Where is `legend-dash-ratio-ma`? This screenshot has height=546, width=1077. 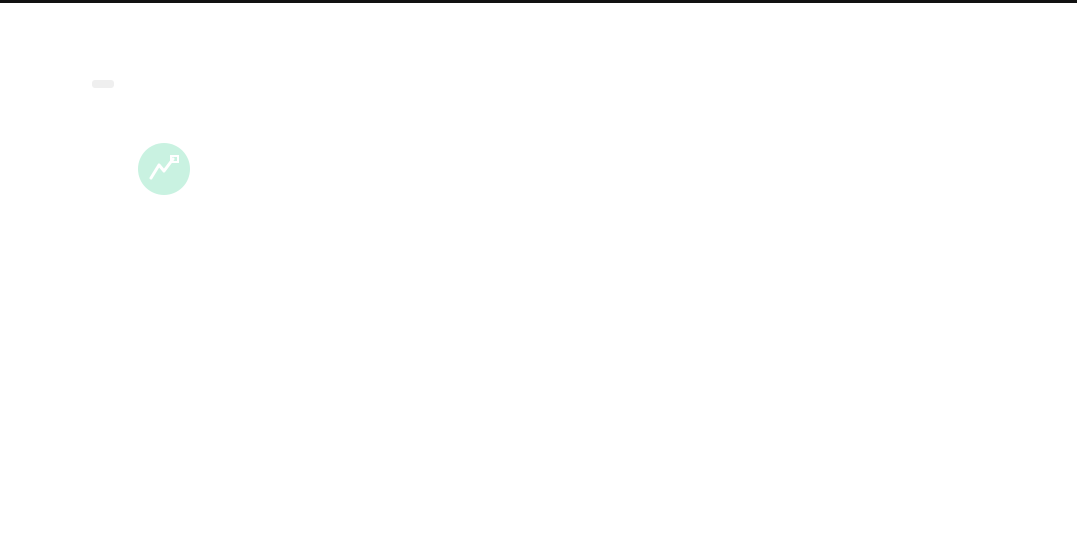 legend-dash-ratio-ma is located at coordinates (621, 498).